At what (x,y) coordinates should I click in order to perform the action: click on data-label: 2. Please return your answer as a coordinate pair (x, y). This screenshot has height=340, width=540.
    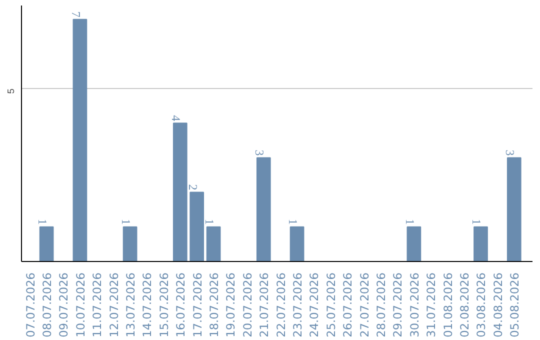
    Looking at the image, I should click on (193, 187).